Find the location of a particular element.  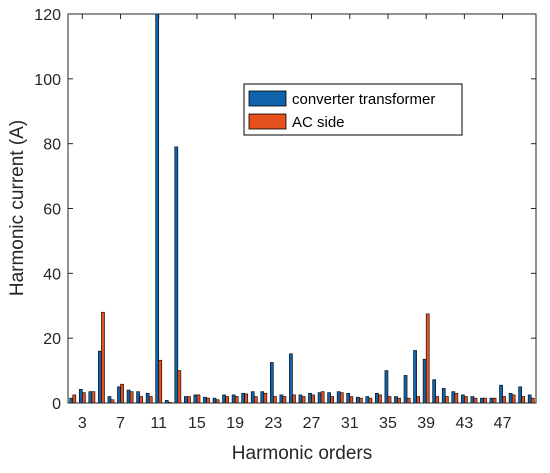

bar-converter-transformer-h29 is located at coordinates (329, 398).